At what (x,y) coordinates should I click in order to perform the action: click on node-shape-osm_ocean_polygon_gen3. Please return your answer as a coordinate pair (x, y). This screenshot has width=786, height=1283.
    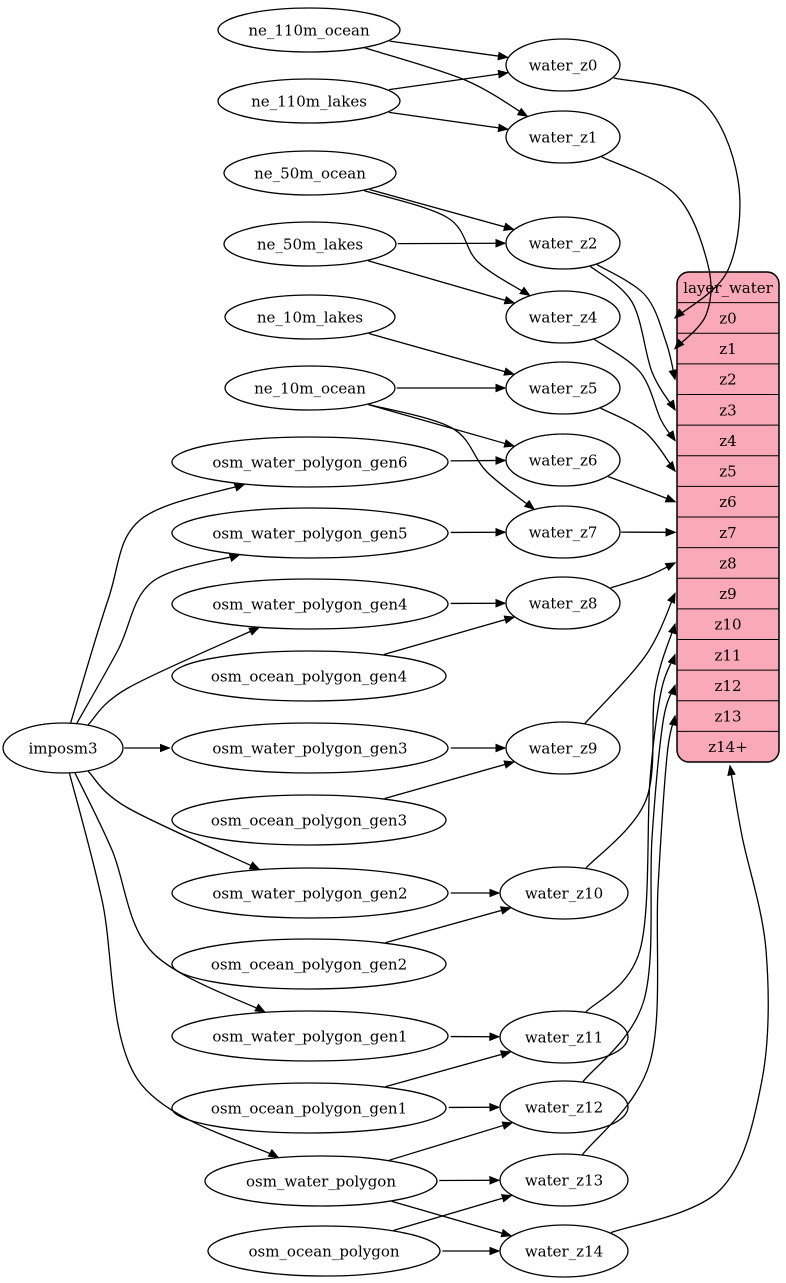
    Looking at the image, I should click on (309, 820).